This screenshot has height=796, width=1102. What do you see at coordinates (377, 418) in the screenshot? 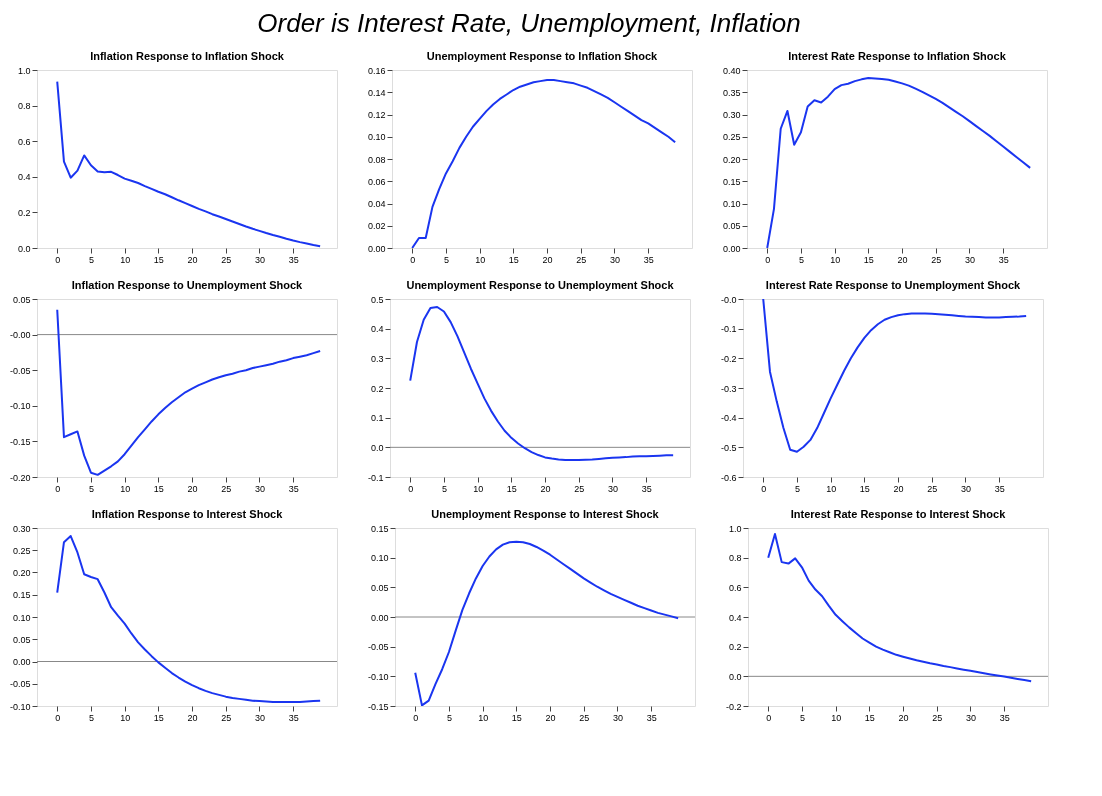
I see `y-tick-label: 0.1` at bounding box center [377, 418].